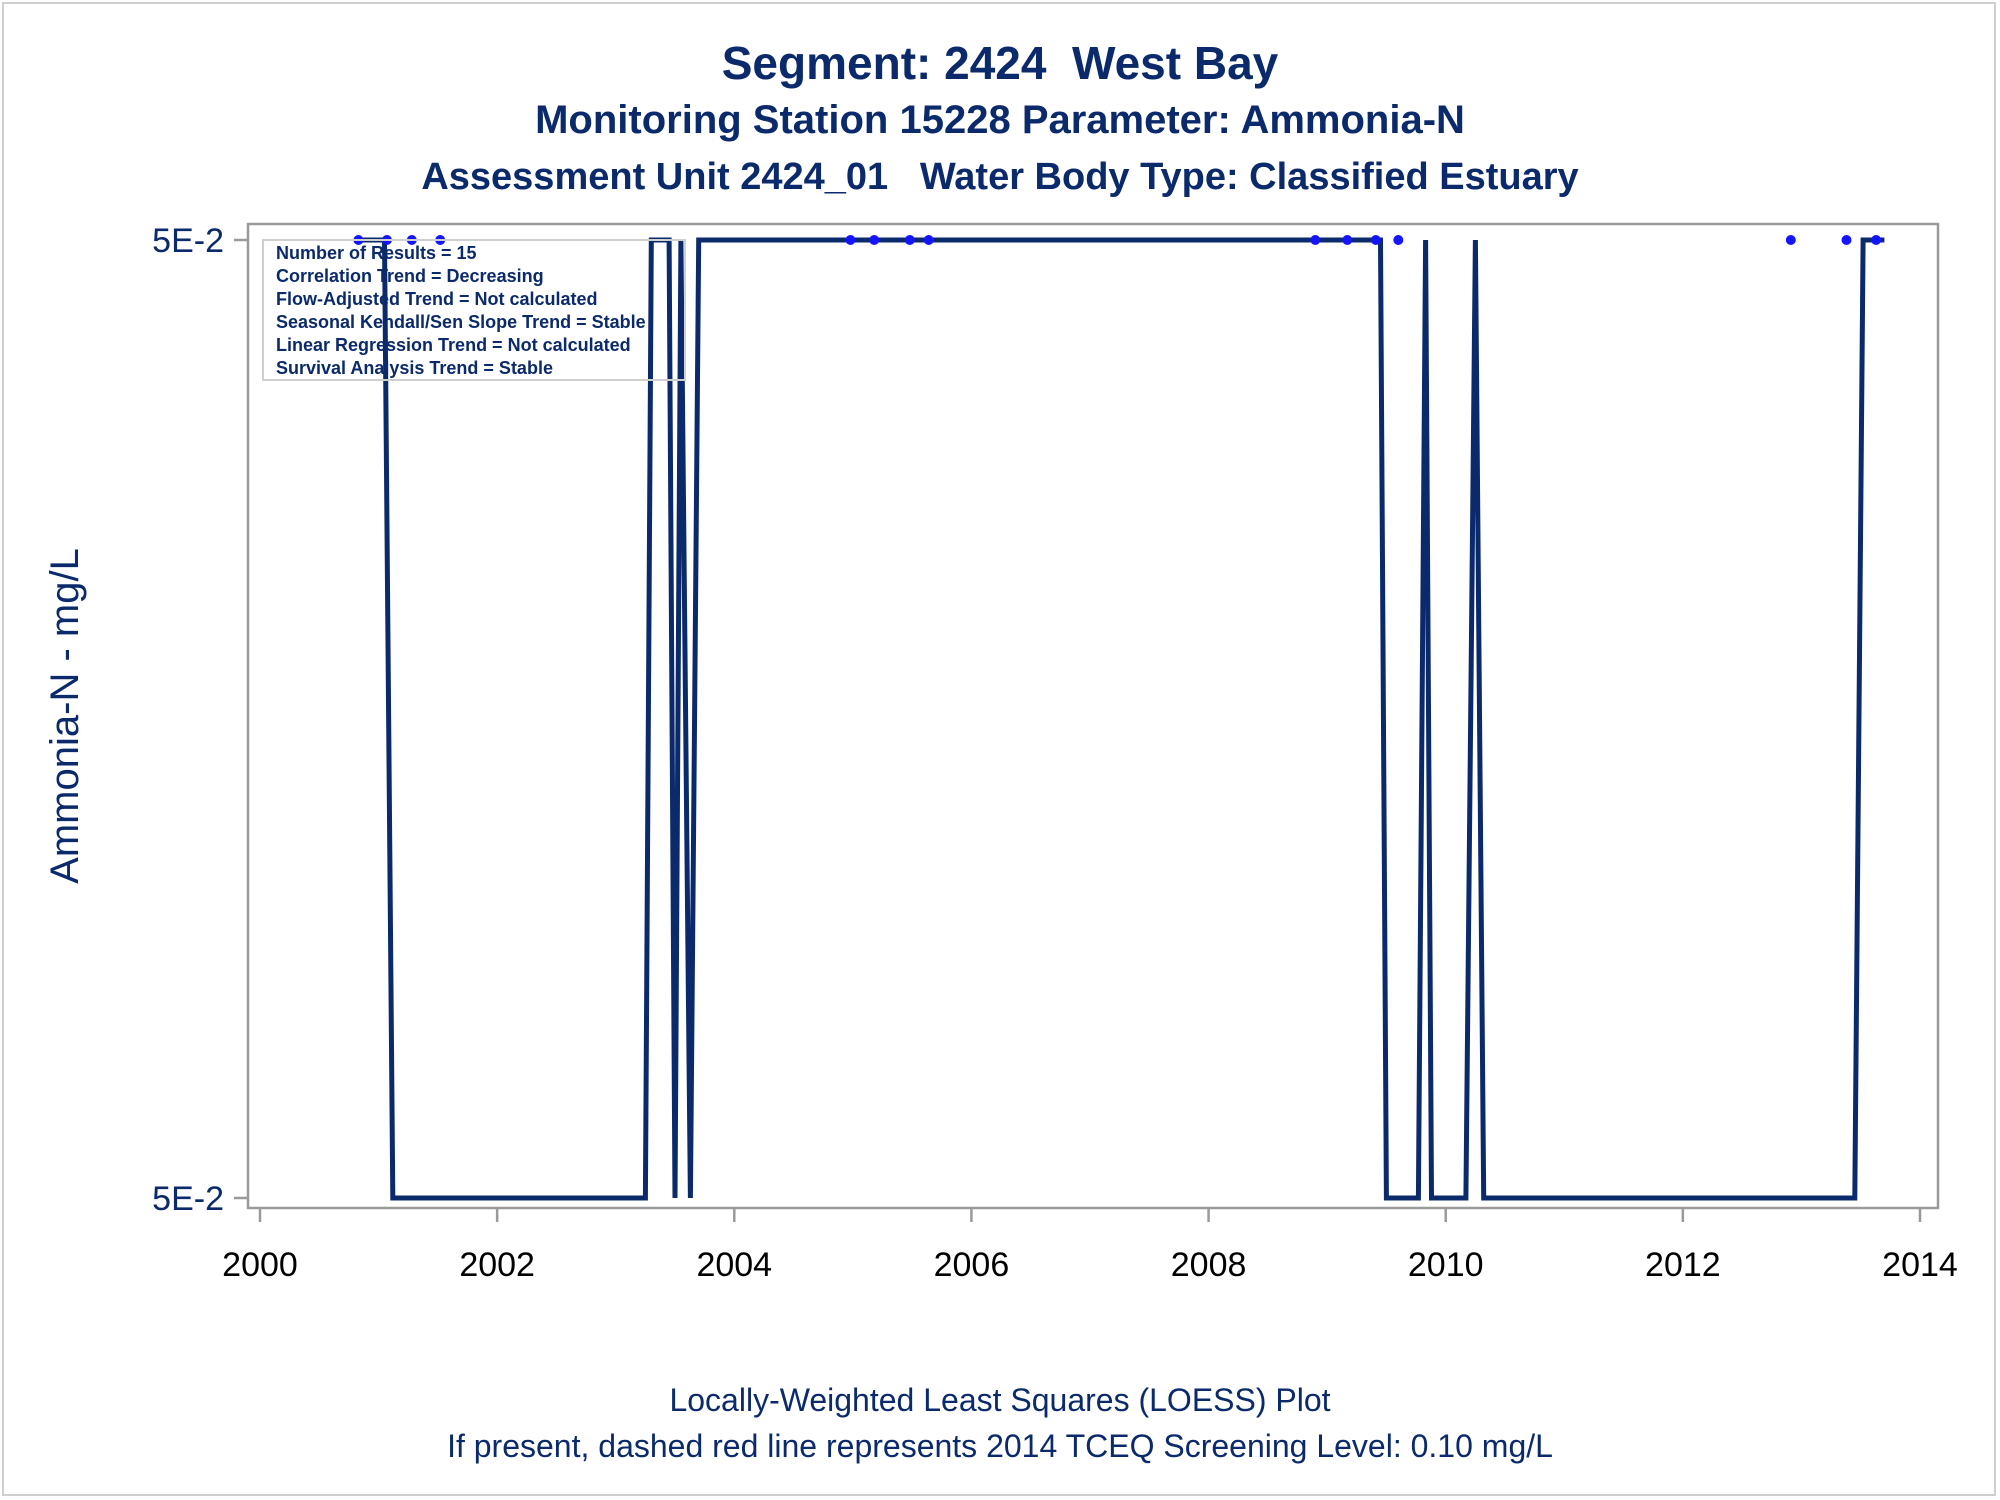  Describe the element at coordinates (414, 368) in the screenshot. I see `annotation-line: Survival Analysis Trend = Stable` at that location.